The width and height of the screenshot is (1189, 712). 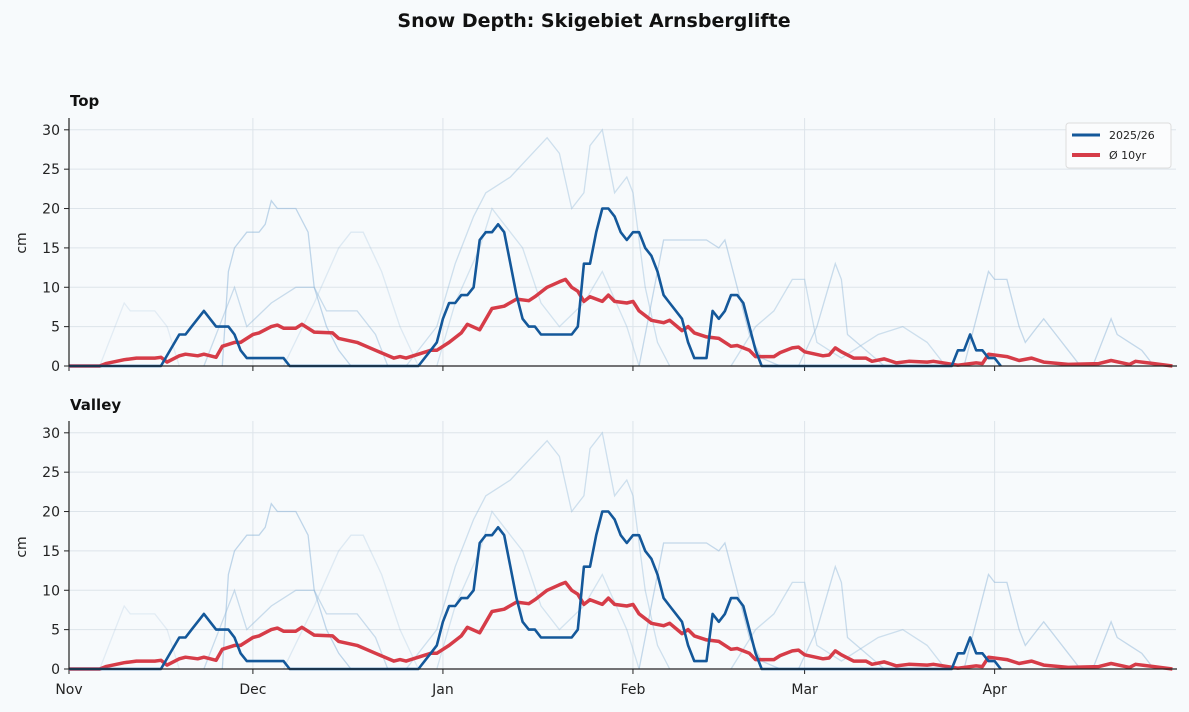 I want to click on chart-title: Snow Depth: Skigebiet Arnsberglifte, so click(x=593, y=21).